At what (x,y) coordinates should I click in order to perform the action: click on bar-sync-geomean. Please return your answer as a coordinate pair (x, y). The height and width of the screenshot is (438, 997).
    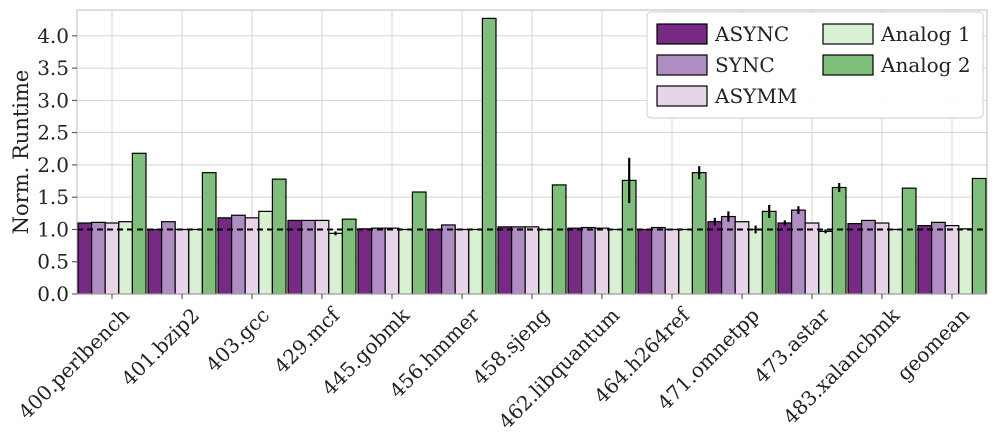
    Looking at the image, I should click on (938, 258).